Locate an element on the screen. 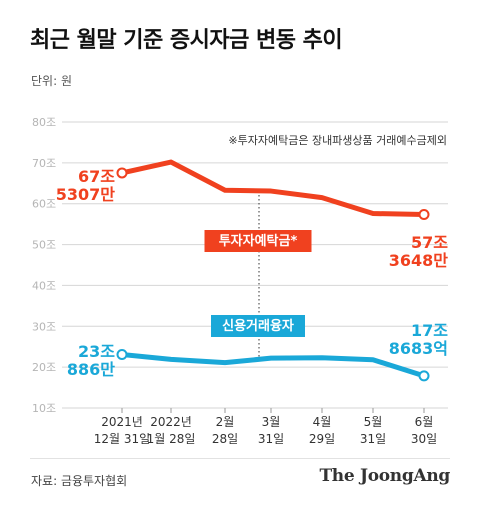 The width and height of the screenshot is (480, 505). x-tick-label: 12월 31일 is located at coordinates (122, 439).